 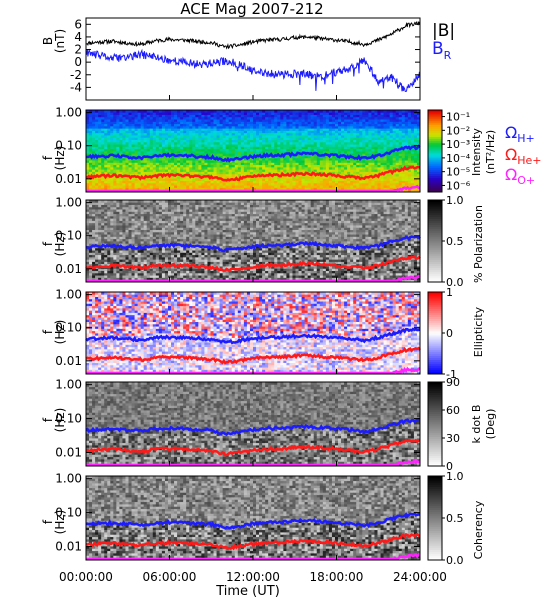 I want to click on intensity-plot-area: 1.000.100.01, so click(x=238, y=149).